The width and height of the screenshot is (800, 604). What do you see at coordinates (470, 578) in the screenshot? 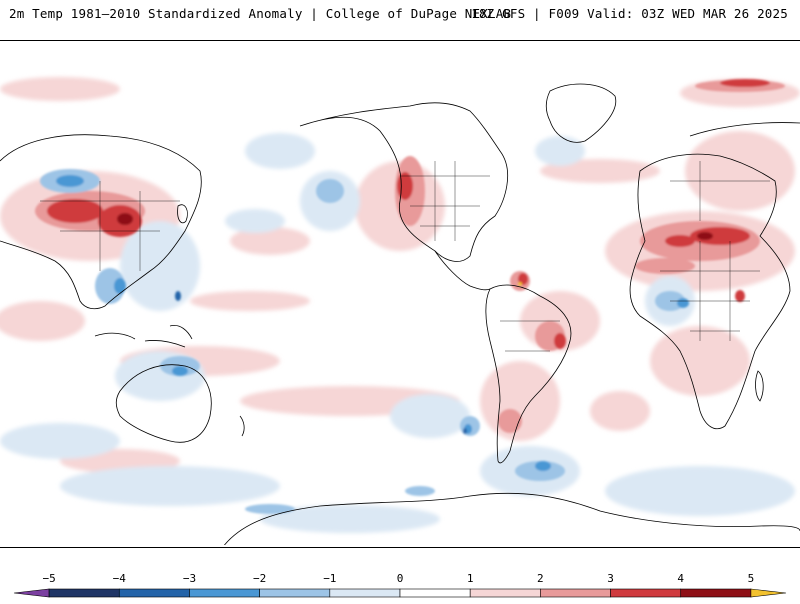
I see `colorbar-tick-label: 1` at bounding box center [470, 578].